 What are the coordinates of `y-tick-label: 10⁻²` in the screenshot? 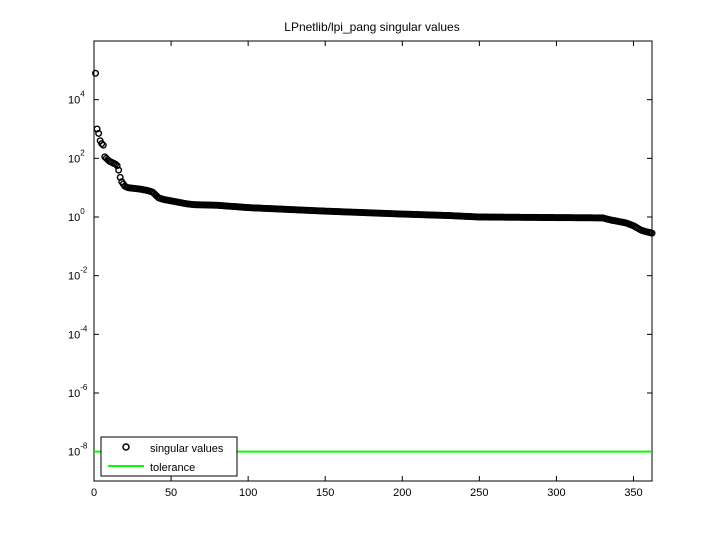 It's located at (78, 274).